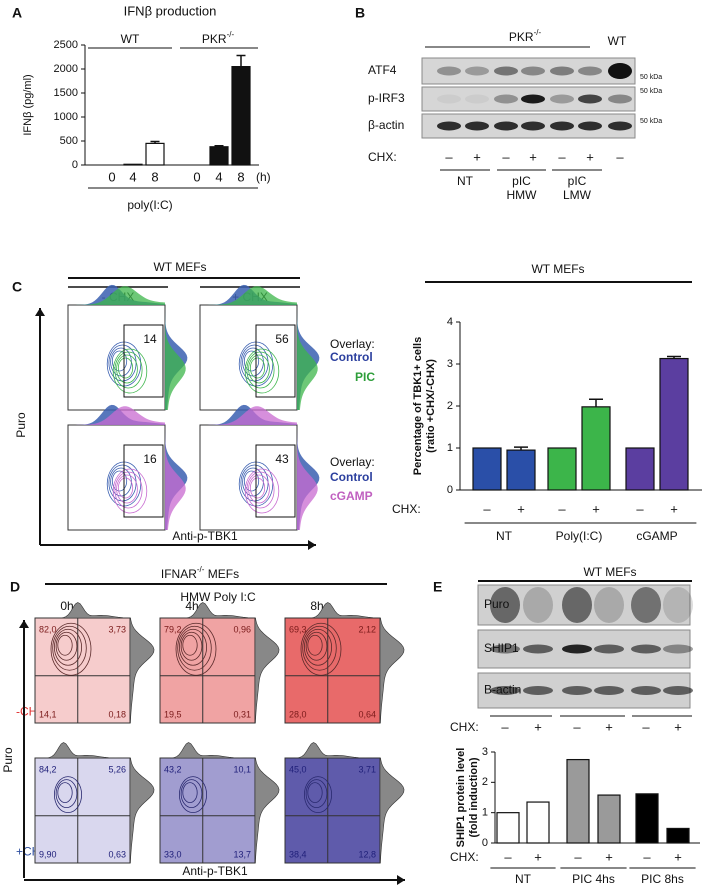 This screenshot has width=702, height=886. What do you see at coordinates (360, 13) in the screenshot?
I see `panel-label: B` at bounding box center [360, 13].